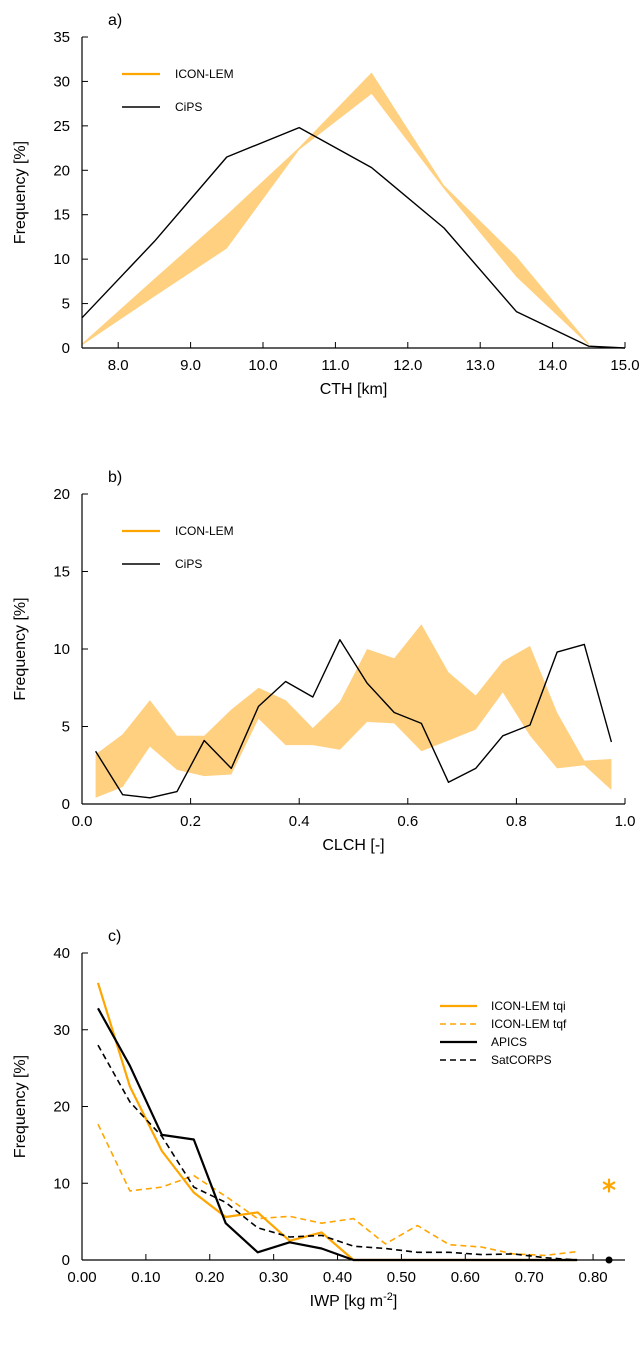 The height and width of the screenshot is (1350, 643). I want to click on band-icon-lem, so click(353, 711).